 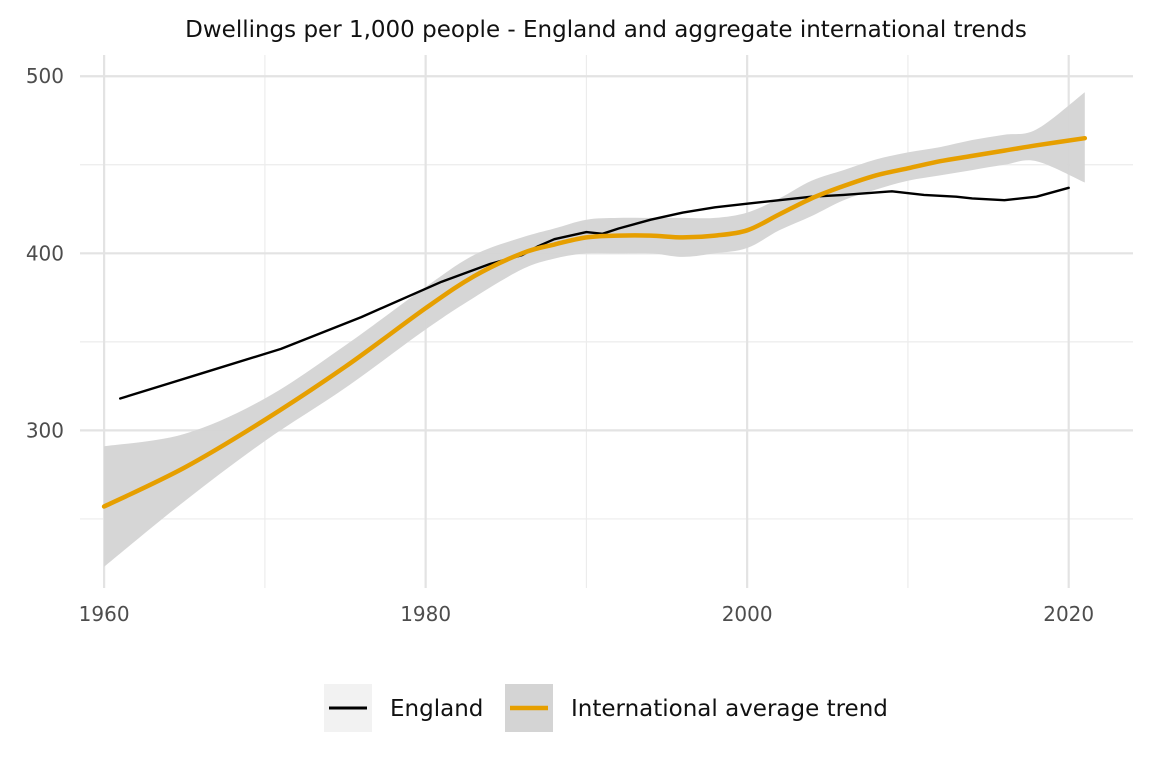 What do you see at coordinates (45, 76) in the screenshot?
I see `y-tick-label: 500` at bounding box center [45, 76].